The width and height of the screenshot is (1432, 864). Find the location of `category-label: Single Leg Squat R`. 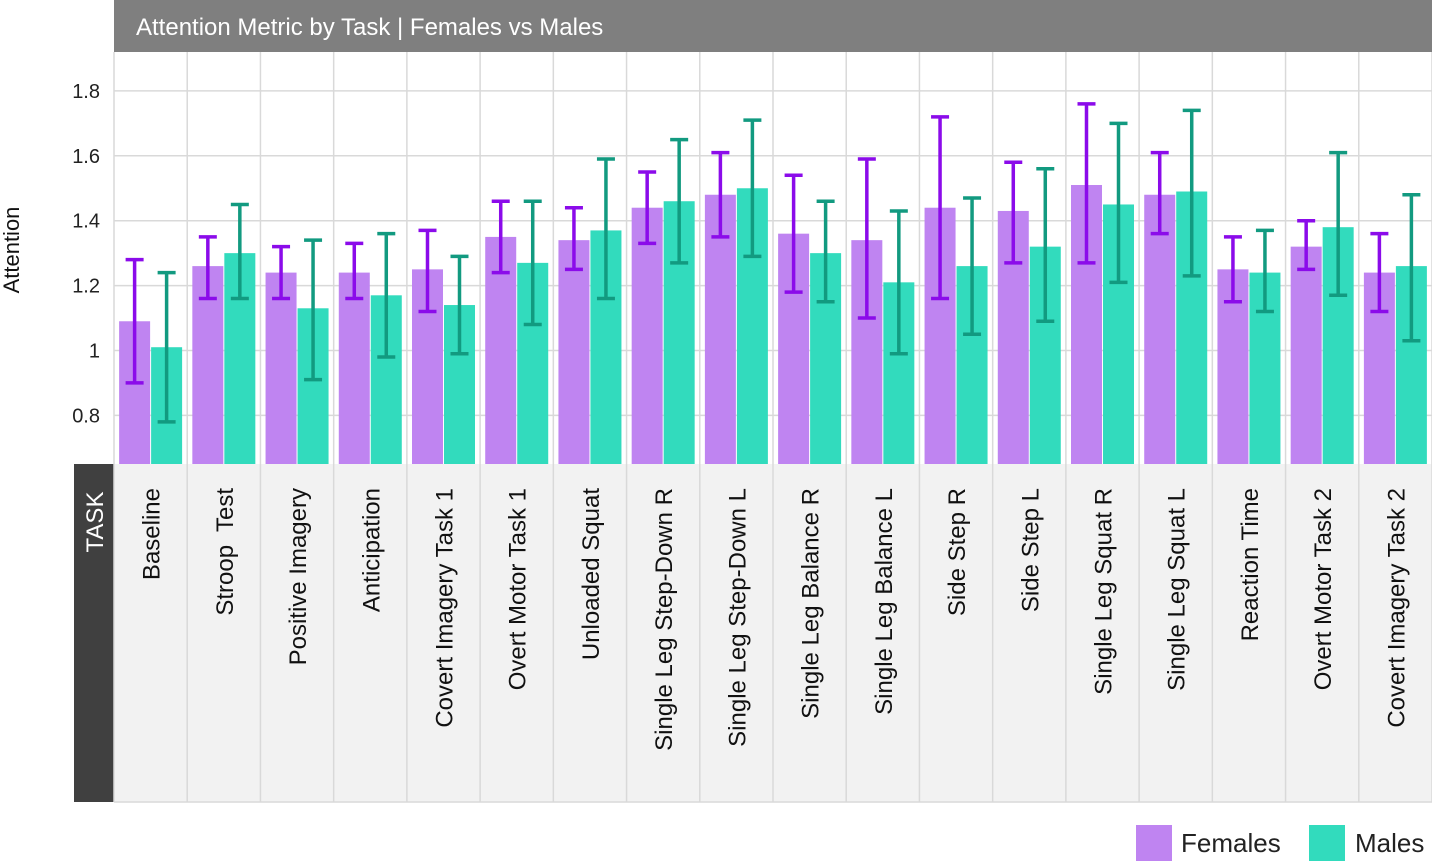

category-label: Single Leg Squat R is located at coordinates (1104, 591).